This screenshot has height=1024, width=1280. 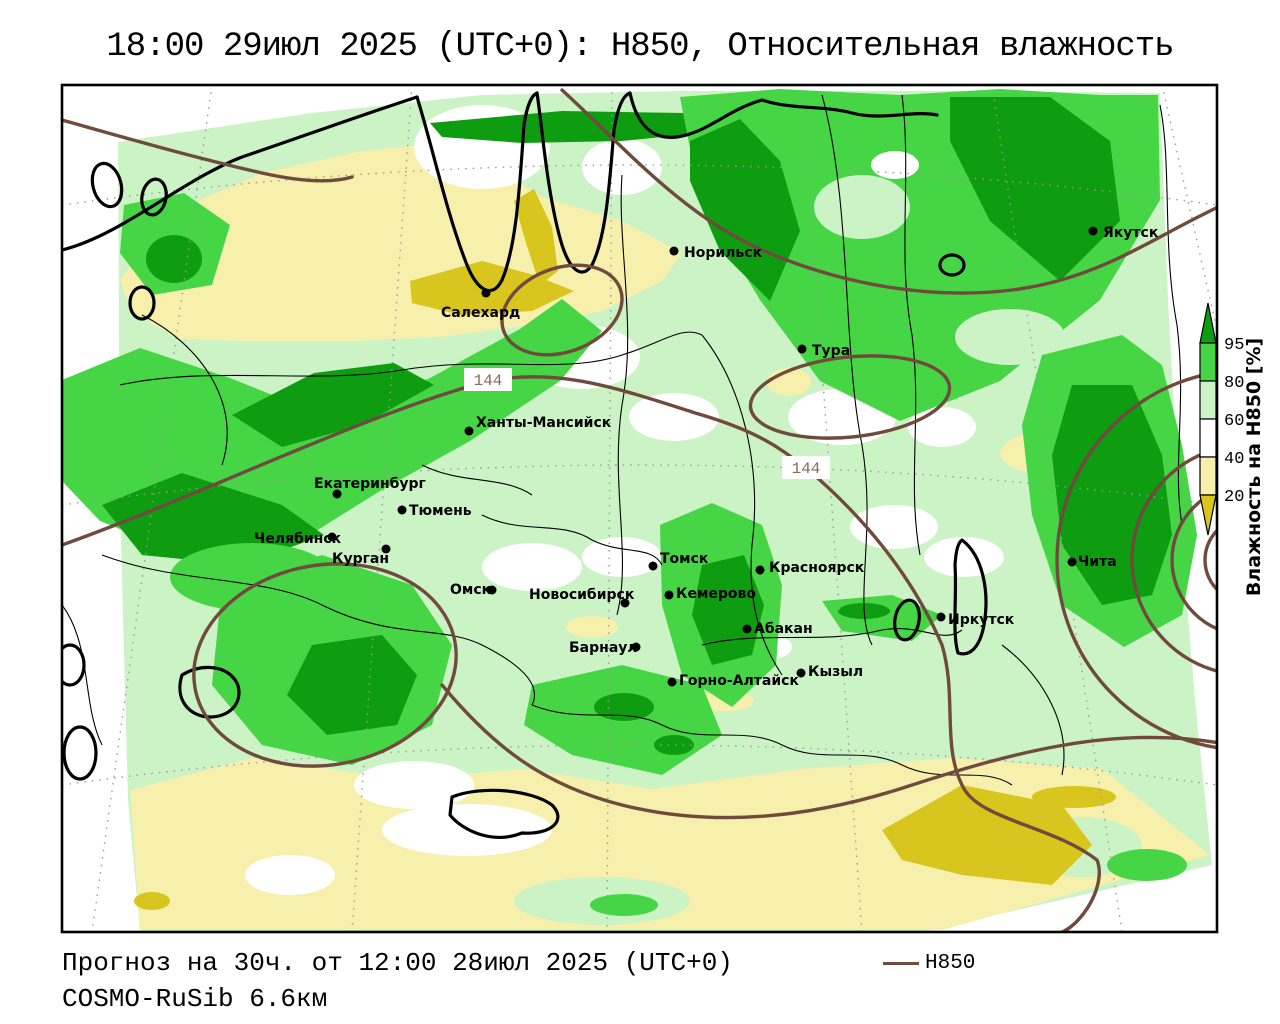 I want to click on city-norilsk: Норильск, so click(x=716, y=253).